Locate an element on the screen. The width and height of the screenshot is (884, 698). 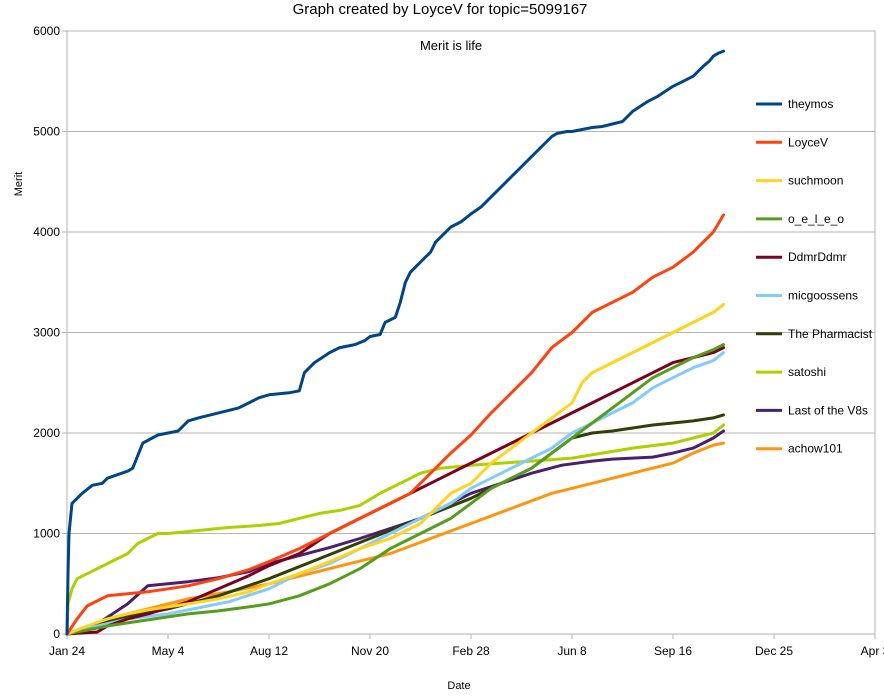
legend-label-ddmrddmr: DdmrDdmr is located at coordinates (817, 257).